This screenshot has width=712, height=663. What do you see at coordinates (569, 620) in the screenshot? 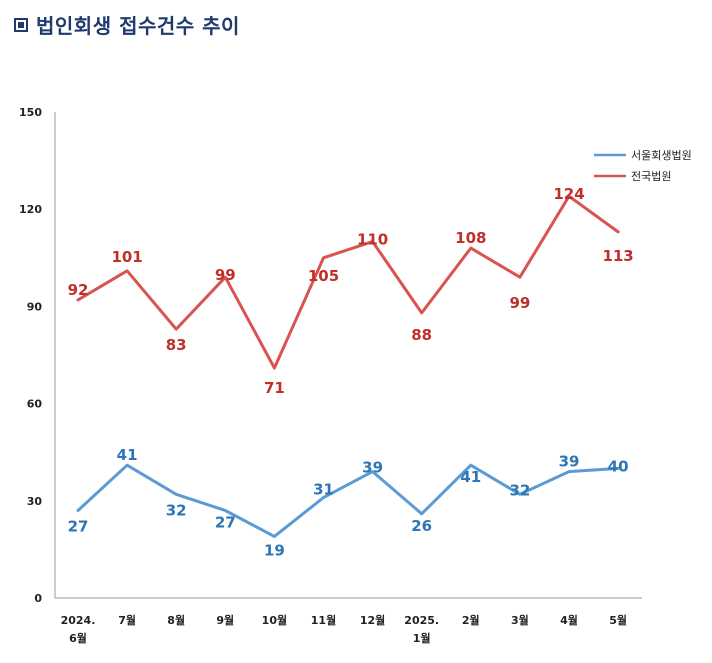
I see `x-tick-label: 4월` at bounding box center [569, 620].